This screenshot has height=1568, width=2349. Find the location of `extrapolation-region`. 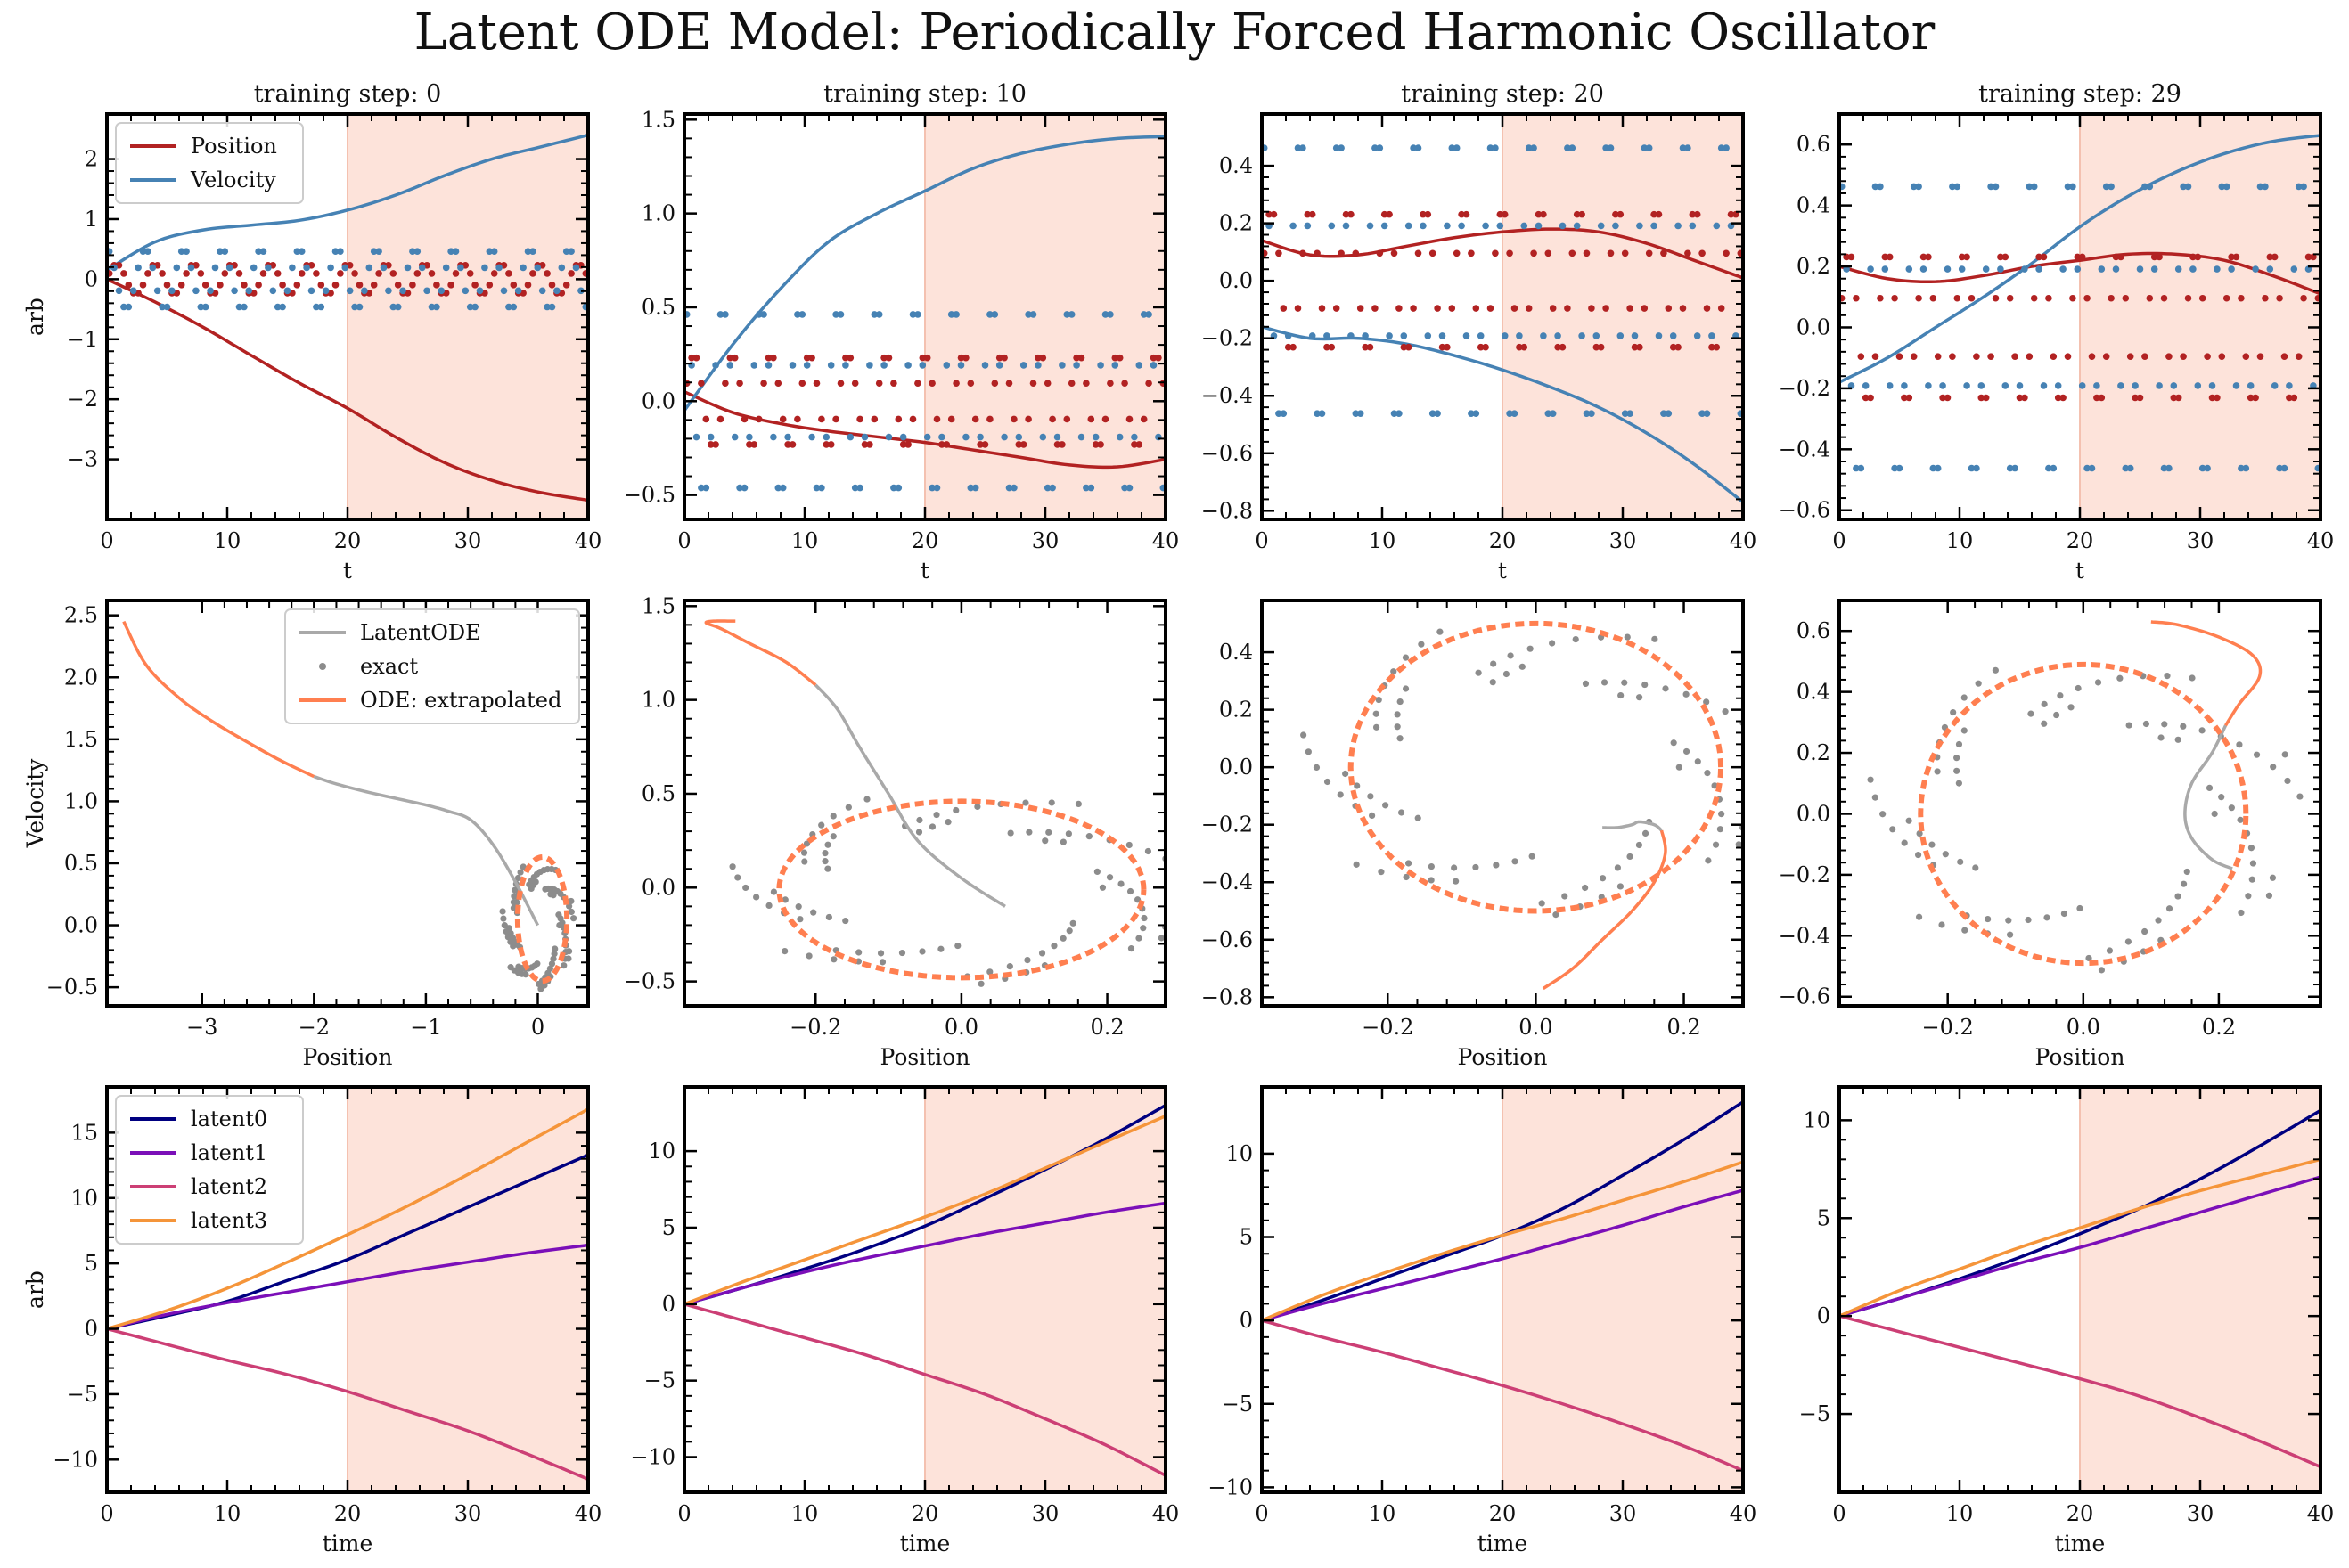

extrapolation-region is located at coordinates (2200, 1289).